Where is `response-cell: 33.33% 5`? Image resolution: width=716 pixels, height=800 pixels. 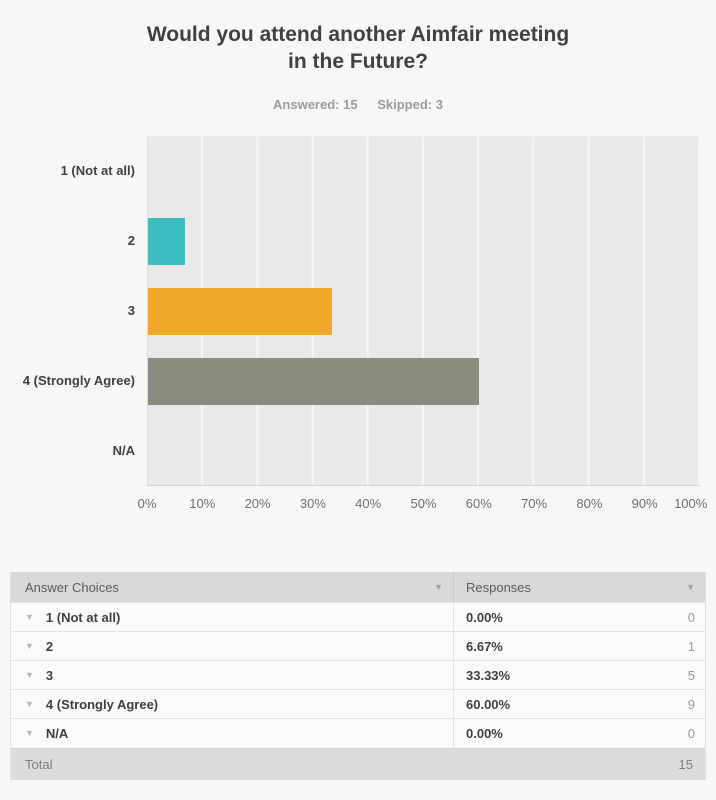
response-cell: 33.33% 5 is located at coordinates (579, 675).